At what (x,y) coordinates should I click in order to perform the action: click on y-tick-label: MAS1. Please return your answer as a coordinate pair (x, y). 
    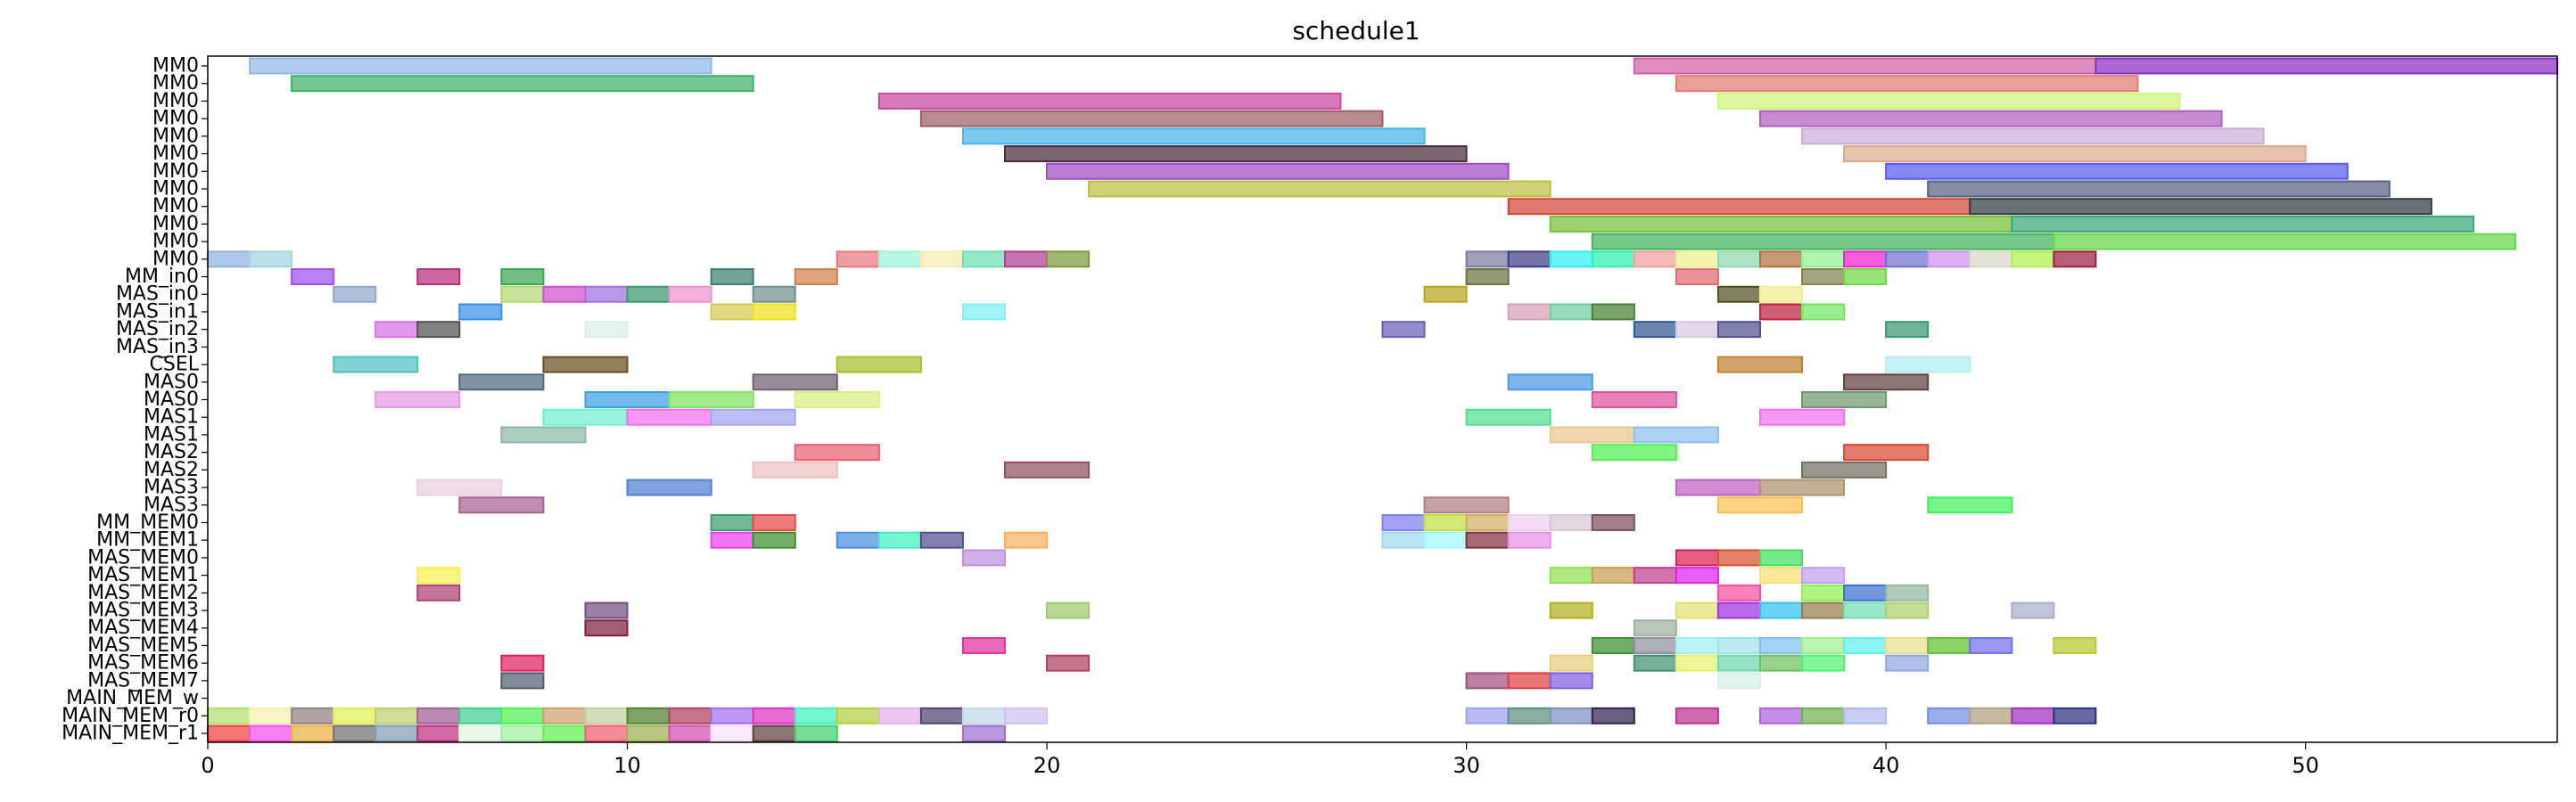
    Looking at the image, I should click on (171, 434).